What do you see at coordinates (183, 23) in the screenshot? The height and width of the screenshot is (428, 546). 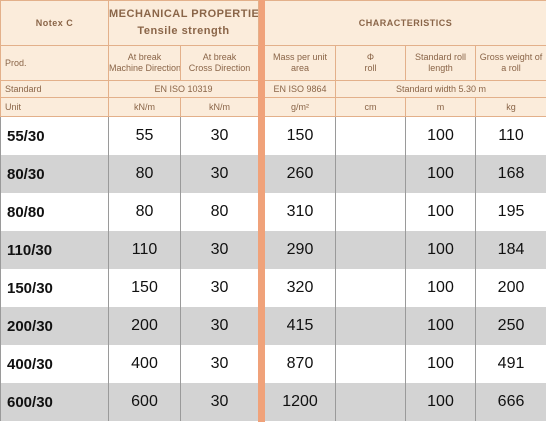 I see `mechanical-header: MECHANICAL PROPERTIES Tensile strength` at bounding box center [183, 23].